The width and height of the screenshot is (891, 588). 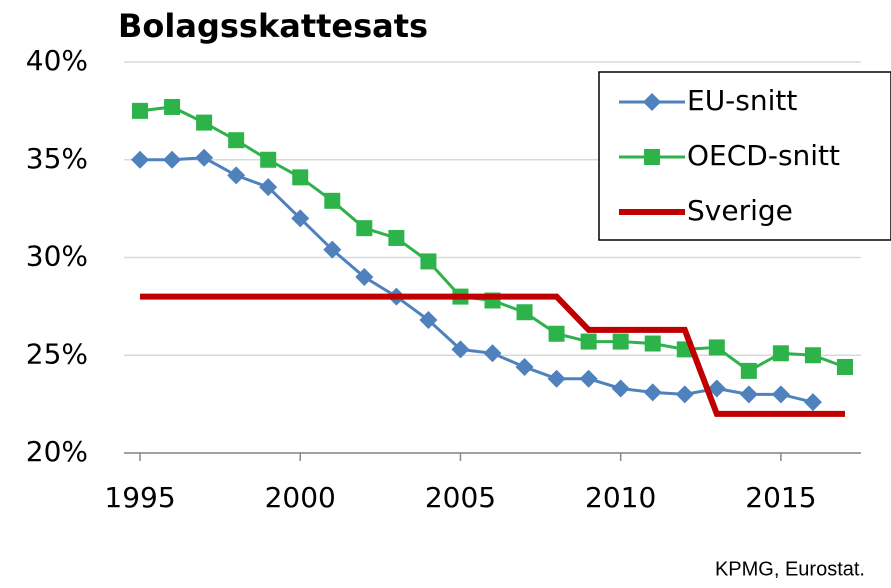 What do you see at coordinates (273, 26) in the screenshot?
I see `chart-title: Bolagsskattesats` at bounding box center [273, 26].